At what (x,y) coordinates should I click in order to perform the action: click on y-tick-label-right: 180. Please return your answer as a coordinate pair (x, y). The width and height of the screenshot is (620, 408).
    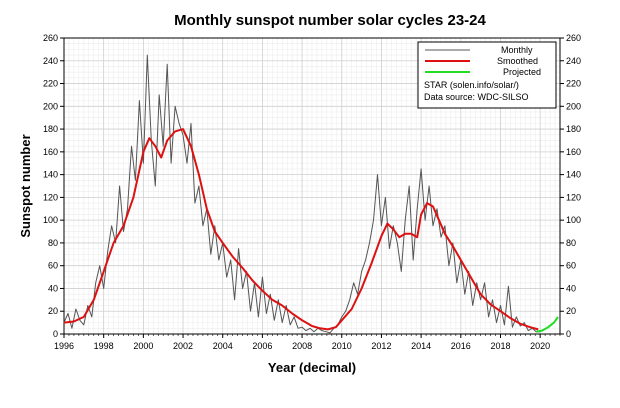
    Looking at the image, I should click on (573, 129).